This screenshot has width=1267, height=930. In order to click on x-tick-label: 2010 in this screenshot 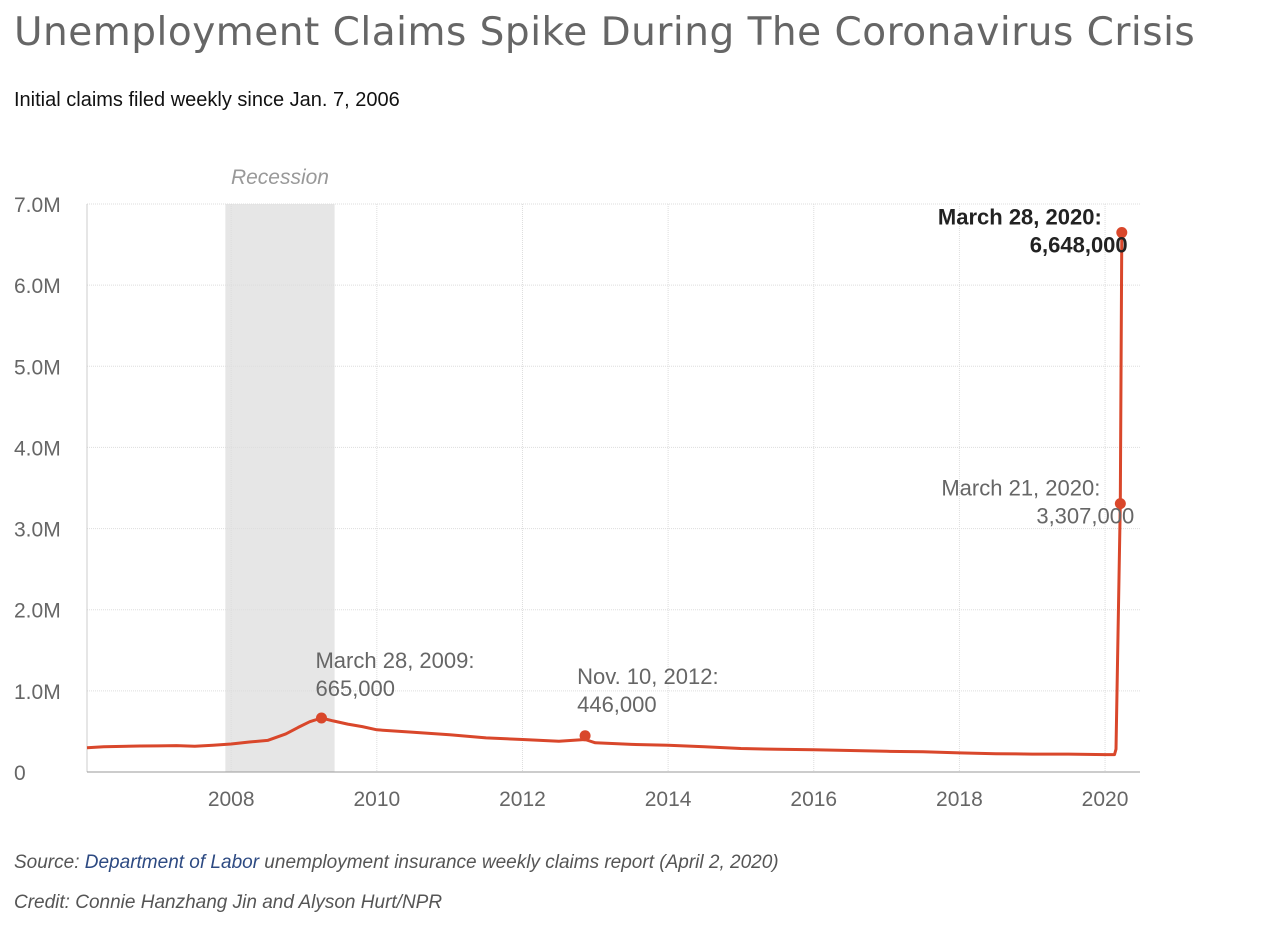, I will do `click(376, 799)`.